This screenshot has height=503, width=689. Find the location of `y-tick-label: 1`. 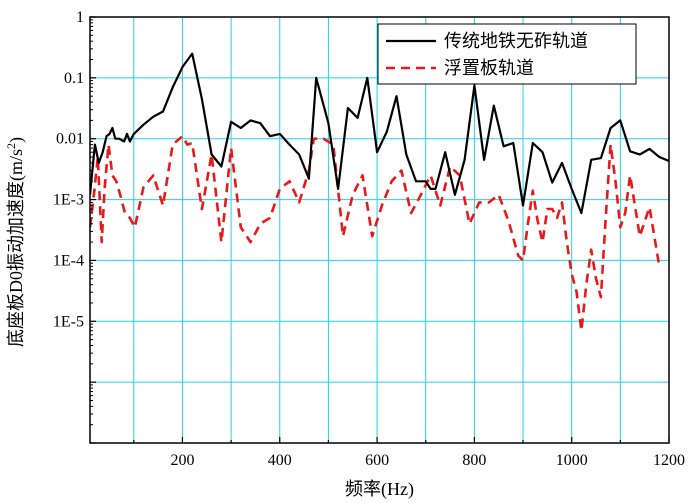

y-tick-label: 1 is located at coordinates (80, 17).